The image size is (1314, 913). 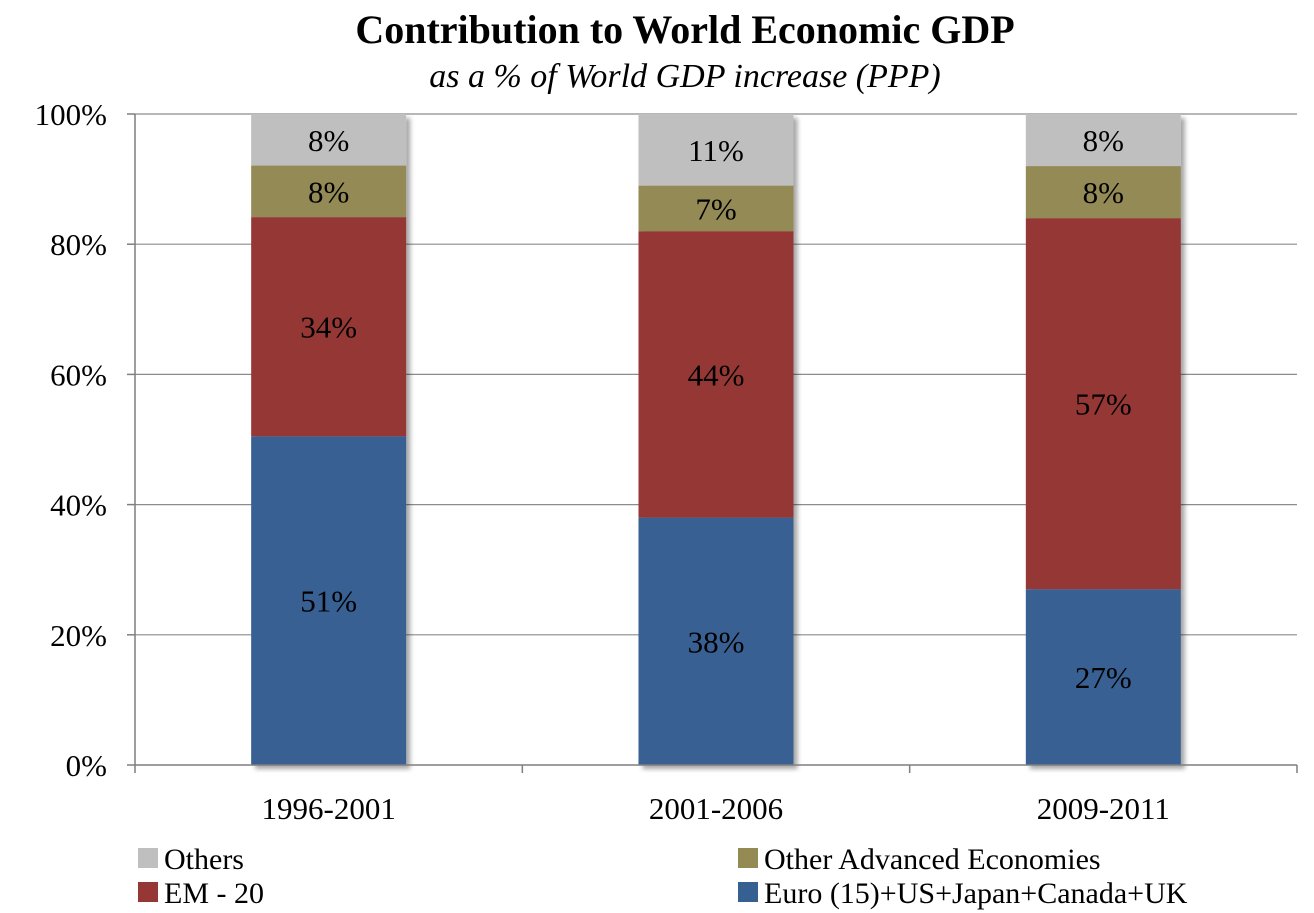 I want to click on data-label: 34%, so click(x=328, y=327).